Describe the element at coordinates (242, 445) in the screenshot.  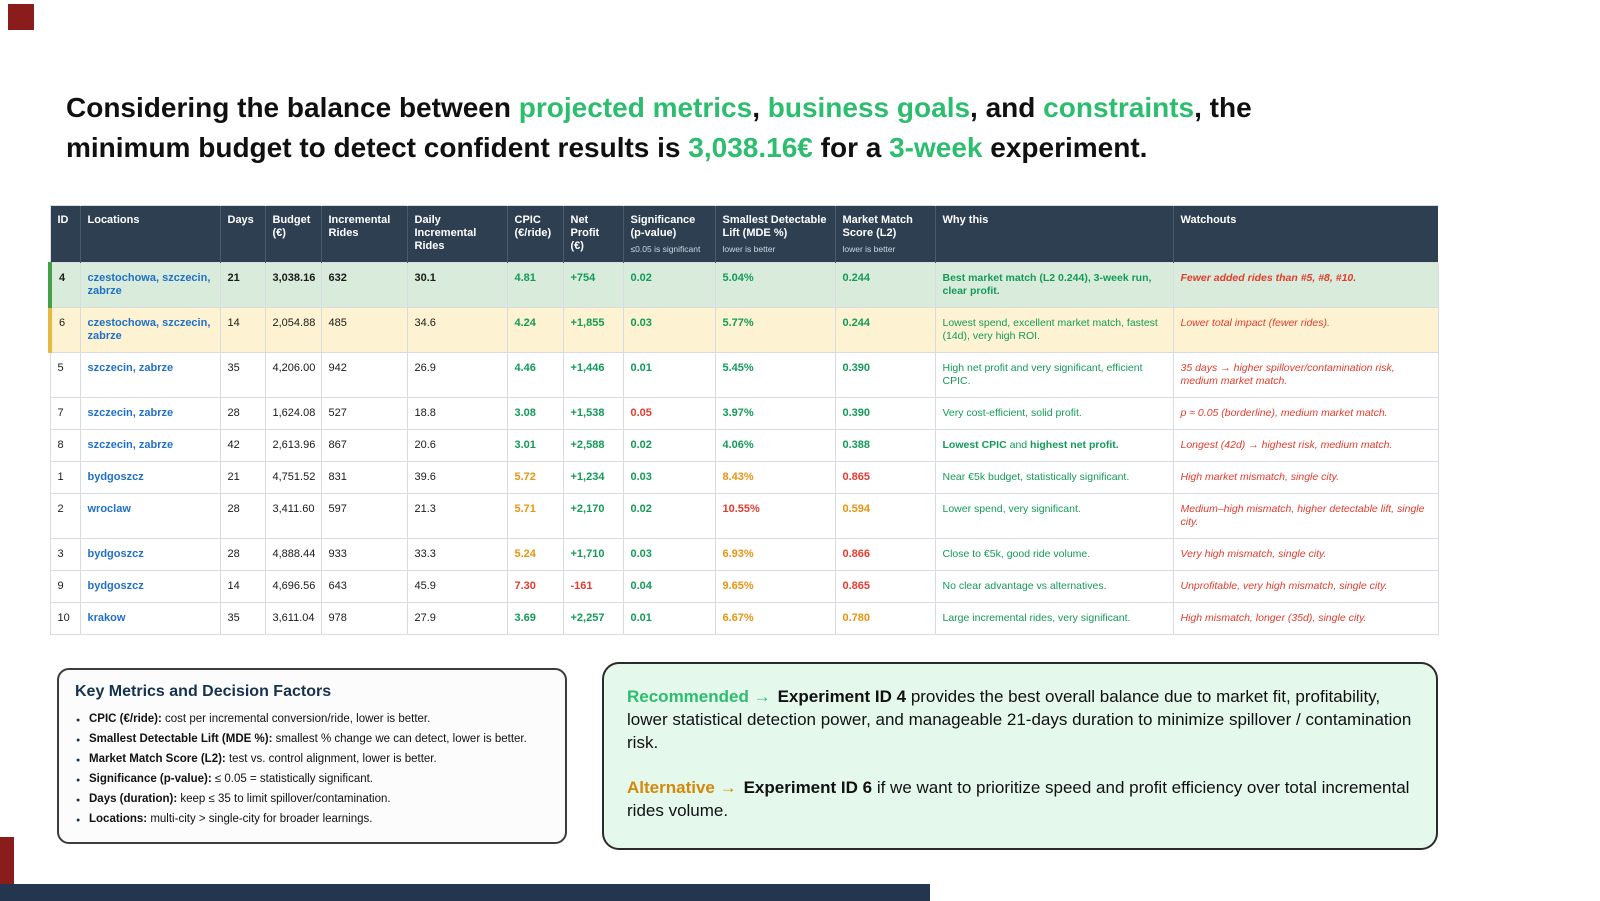
I see `cell-days: 42` at that location.